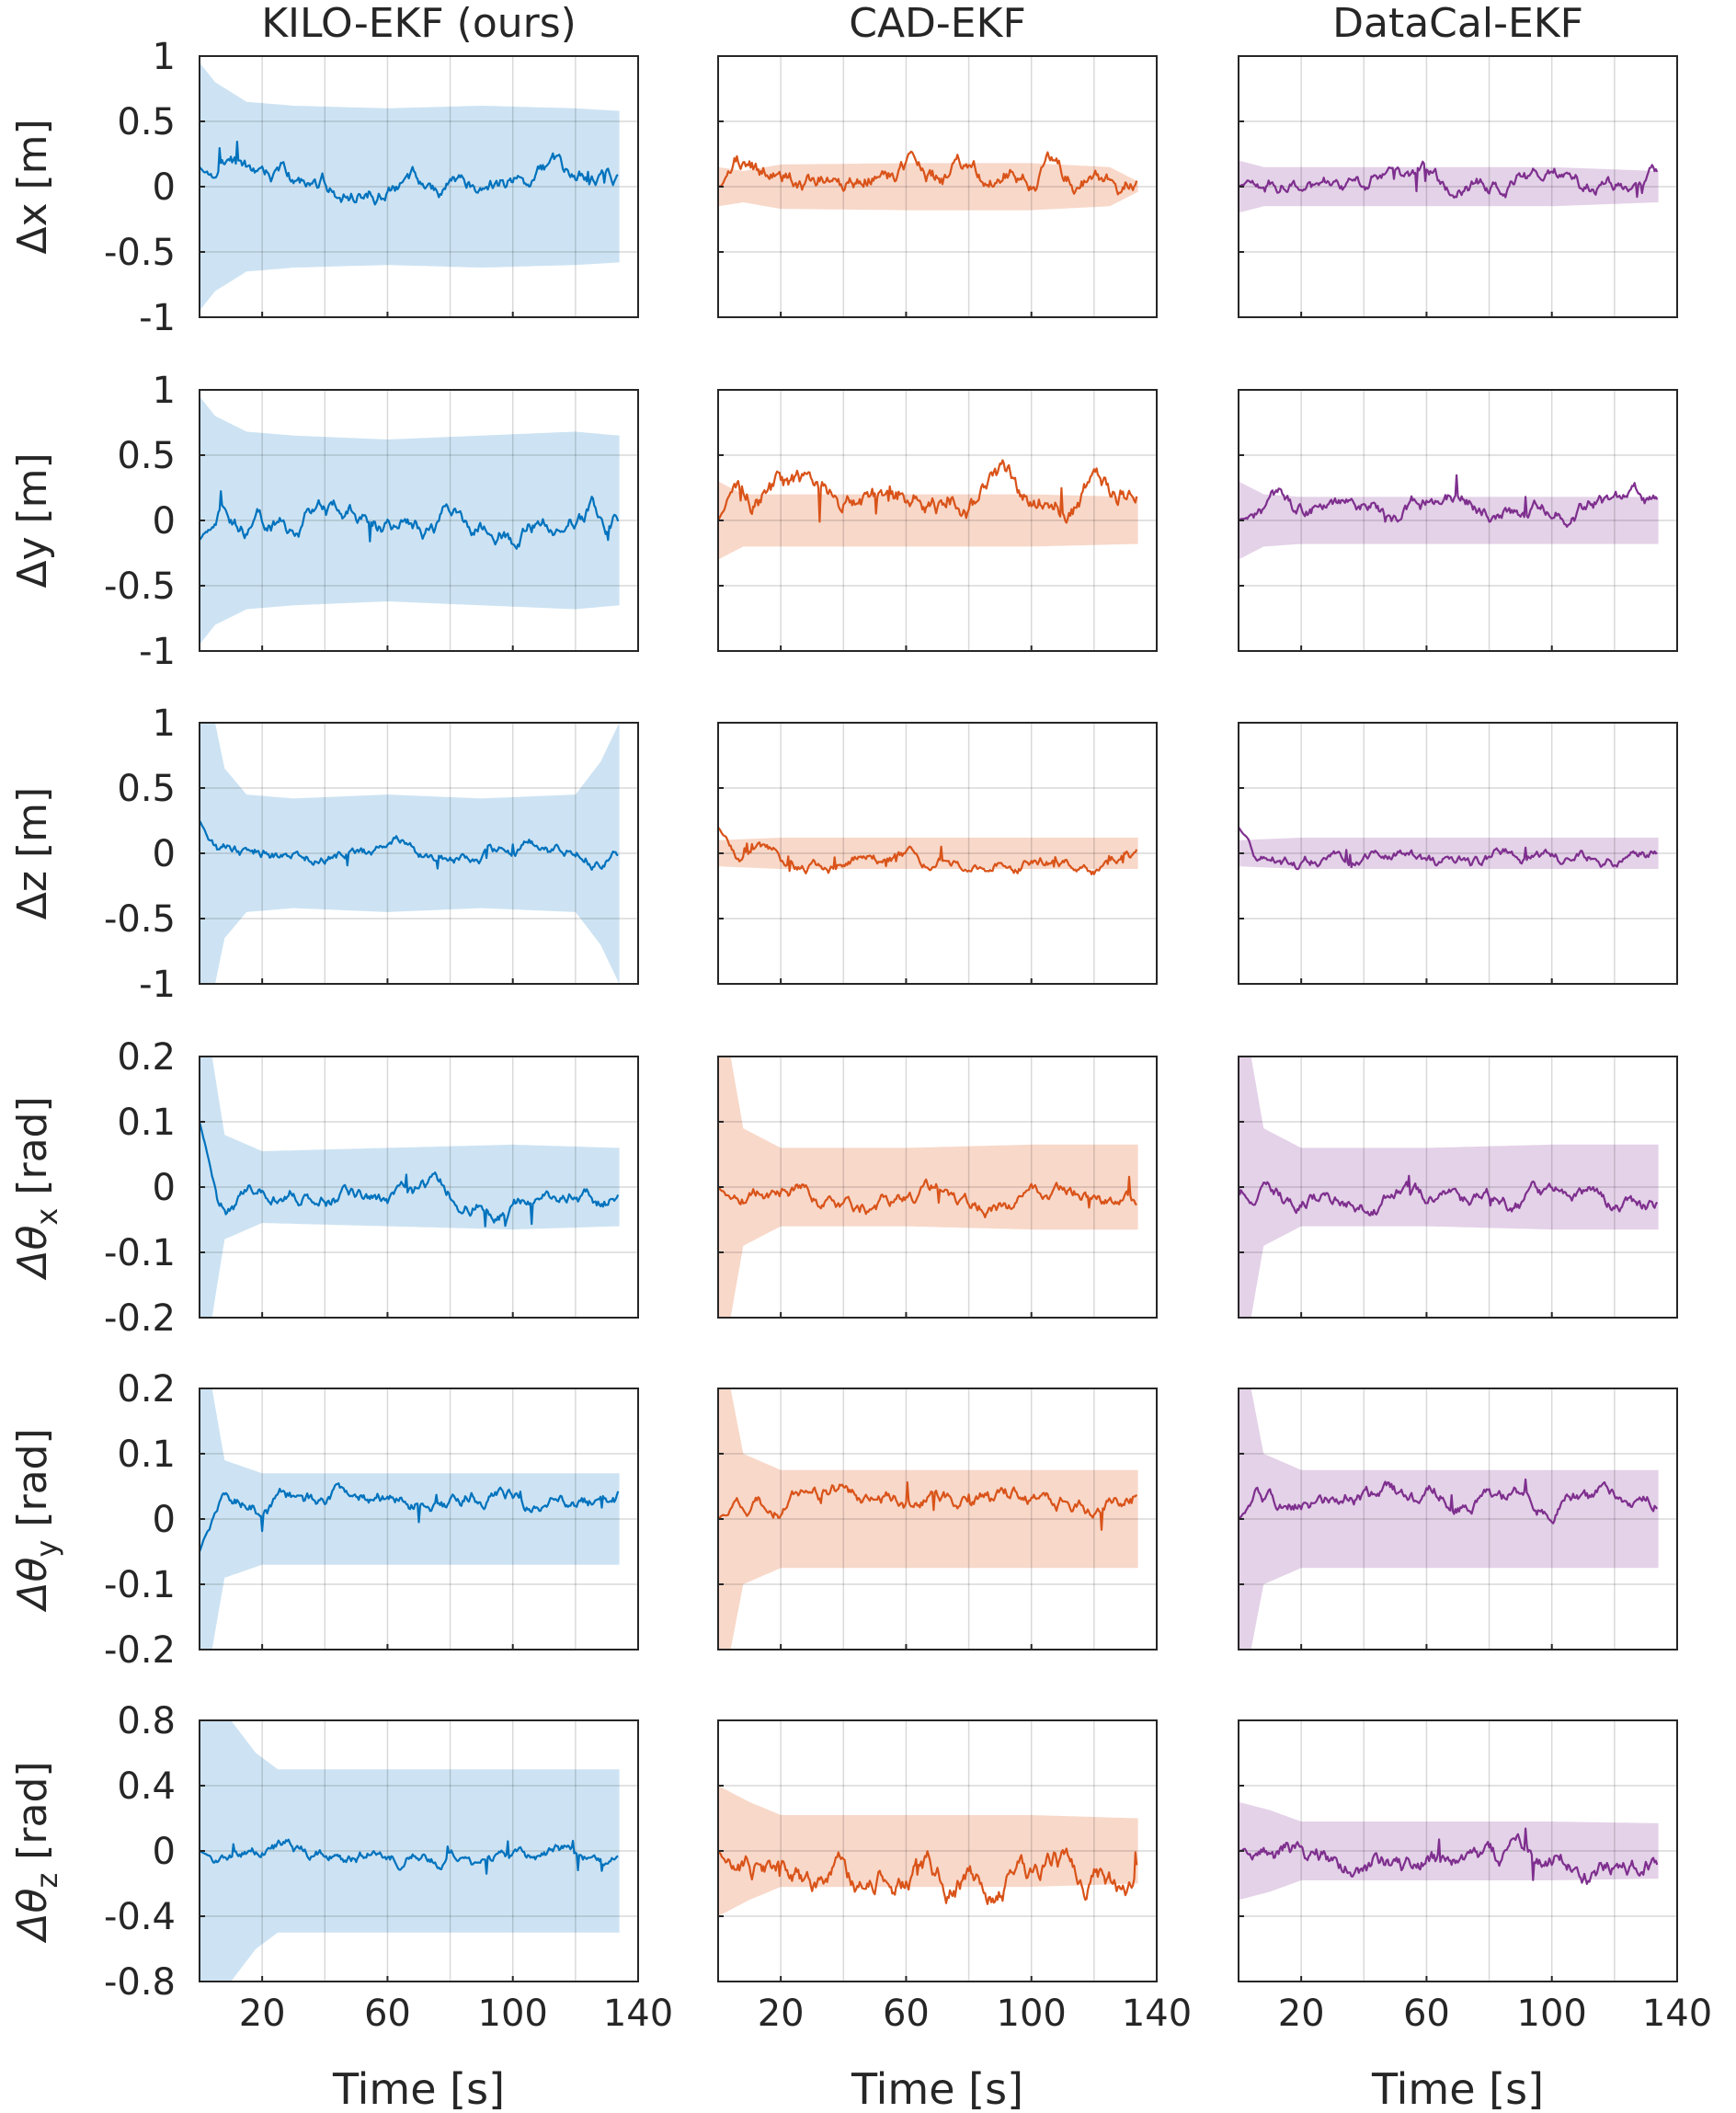 Image resolution: width=1736 pixels, height=2113 pixels. I want to click on panel-r3-c1, so click(419, 853).